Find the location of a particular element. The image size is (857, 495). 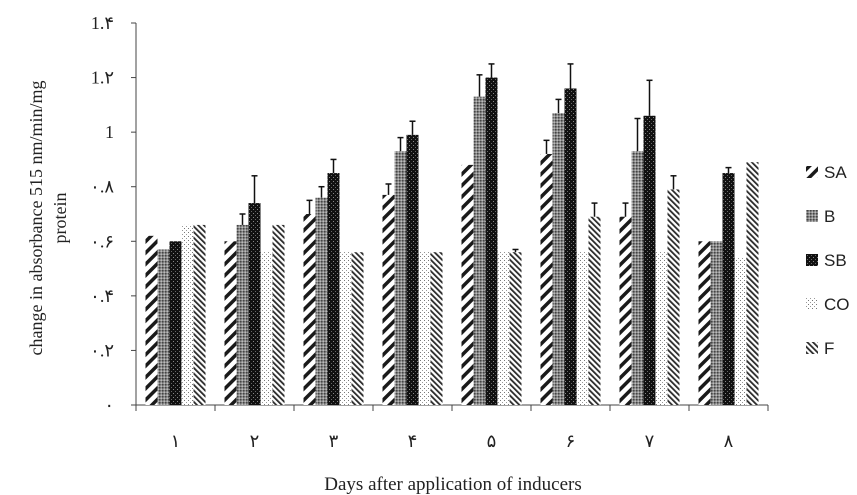

legend: SA B SB CO F is located at coordinates (828, 260).